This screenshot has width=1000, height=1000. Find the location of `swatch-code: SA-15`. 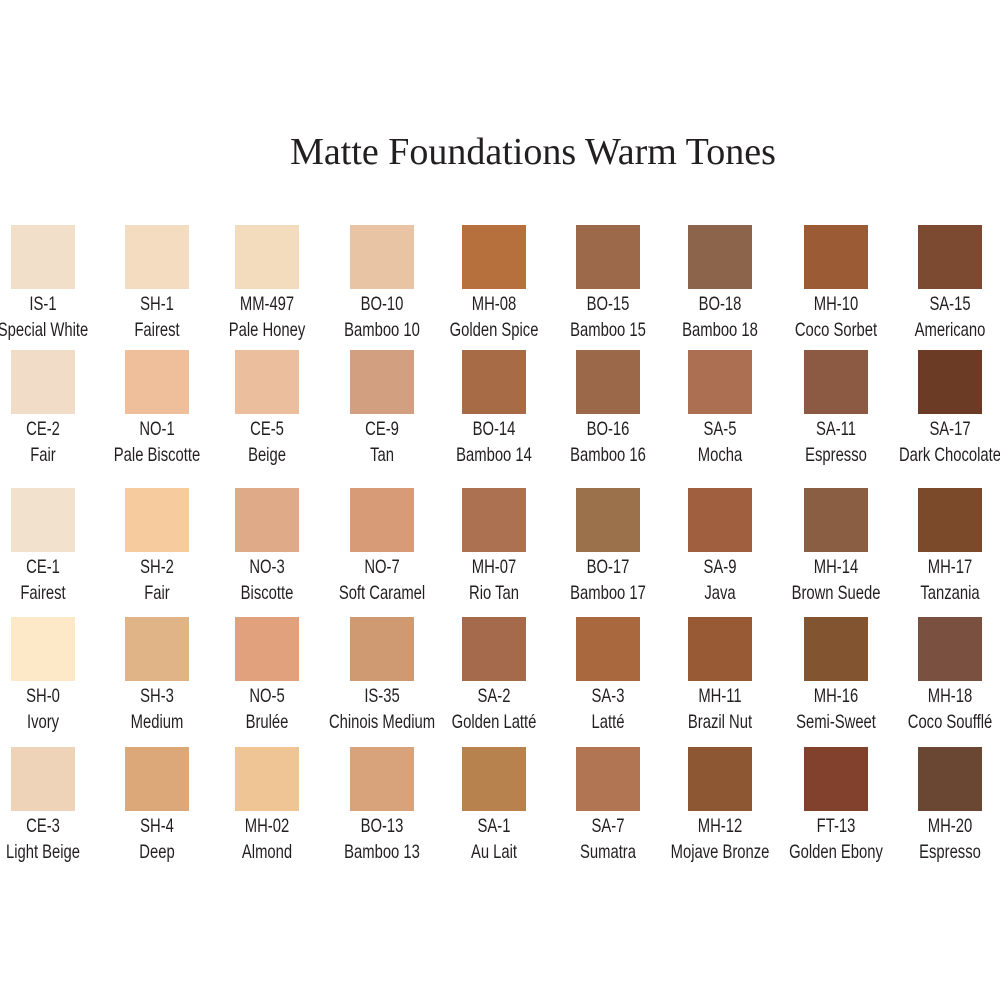

swatch-code: SA-15 is located at coordinates (949, 303).